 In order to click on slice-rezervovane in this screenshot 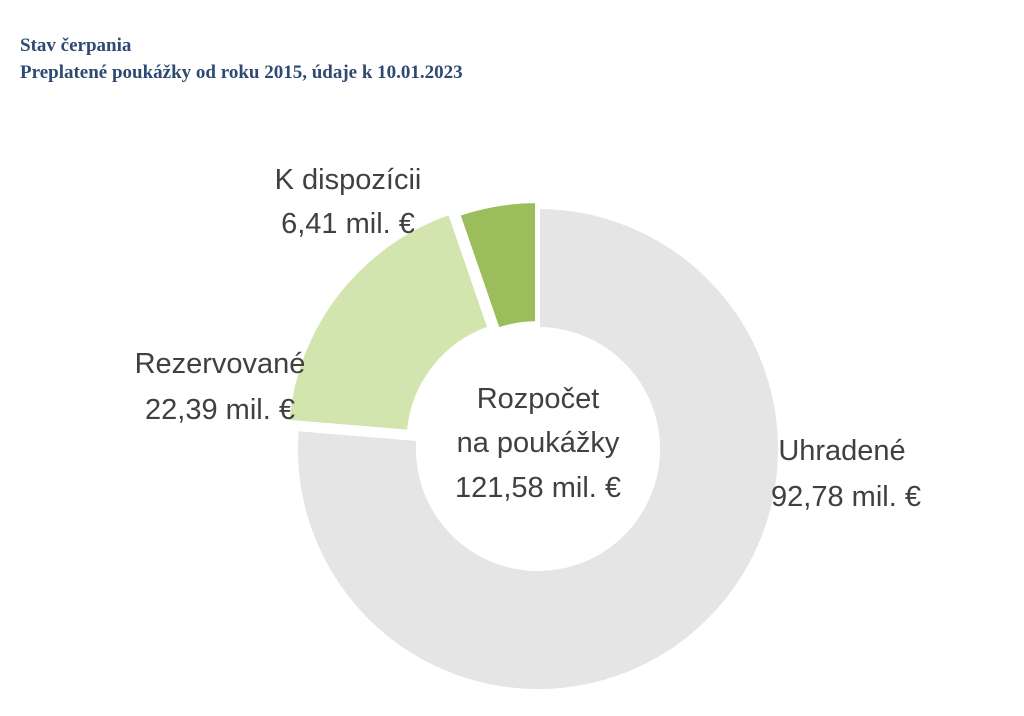, I will do `click(389, 322)`.